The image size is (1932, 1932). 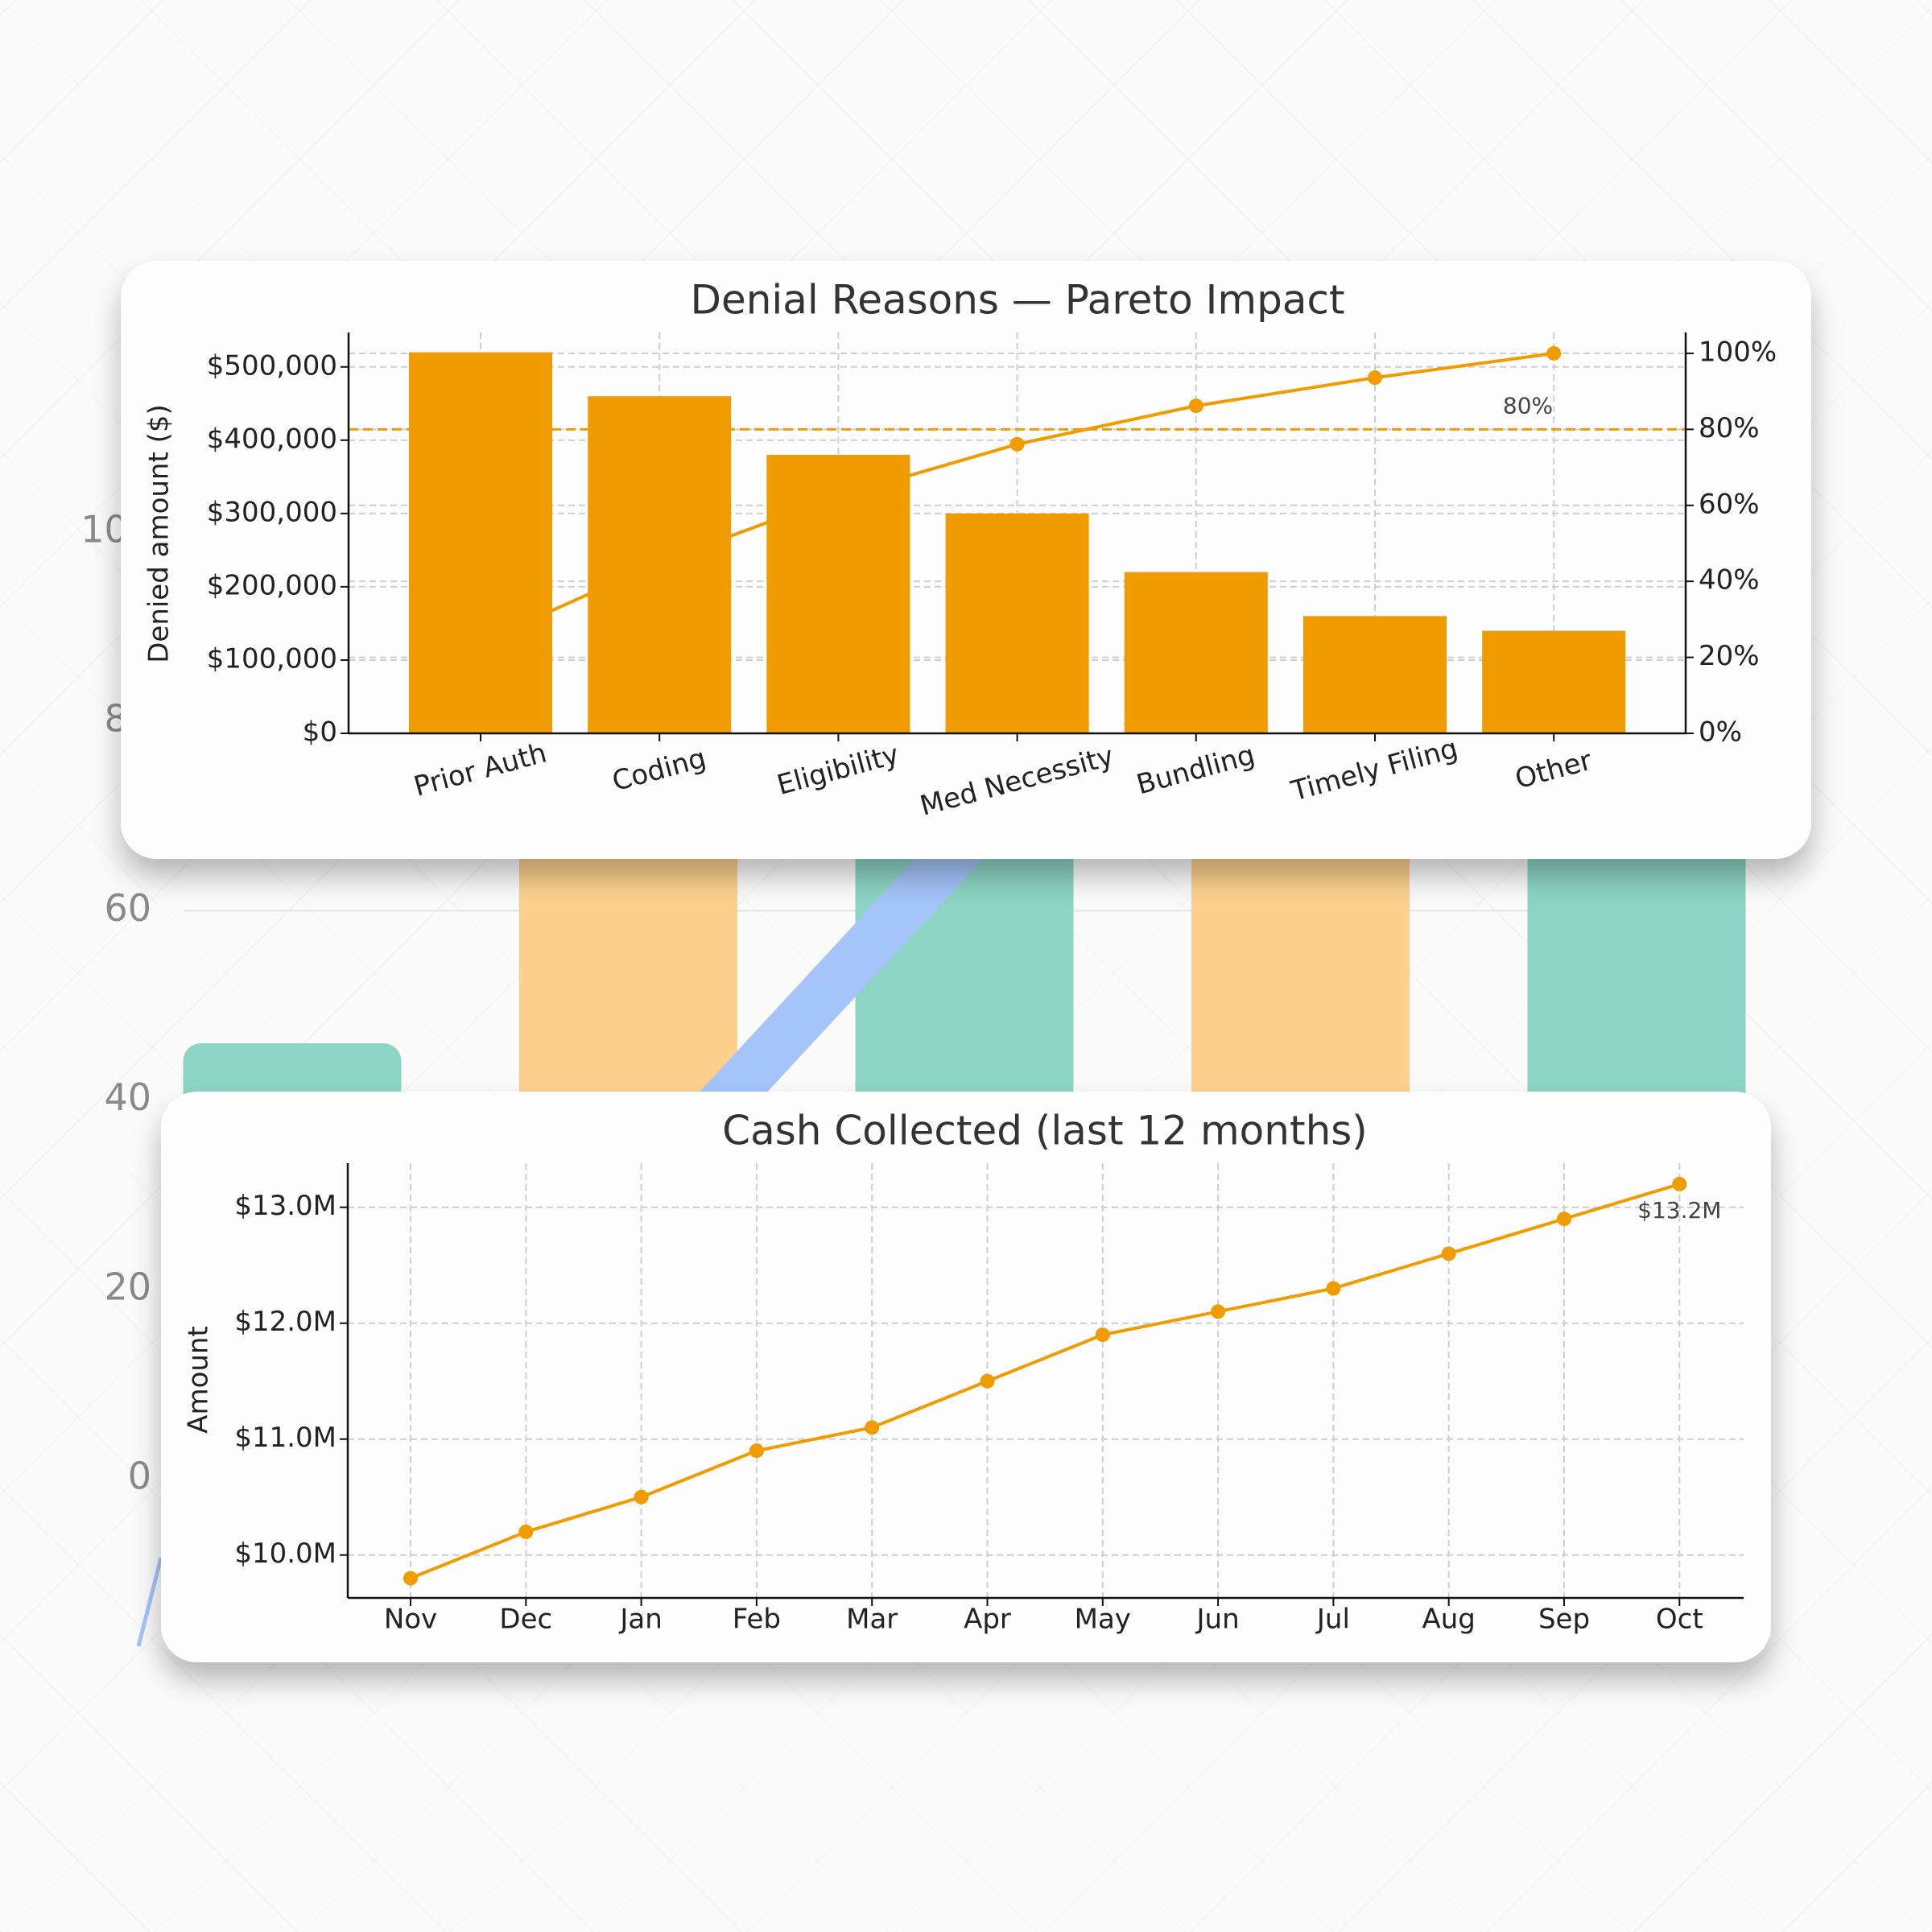 I want to click on y2-tick-label: 0%, so click(x=1720, y=732).